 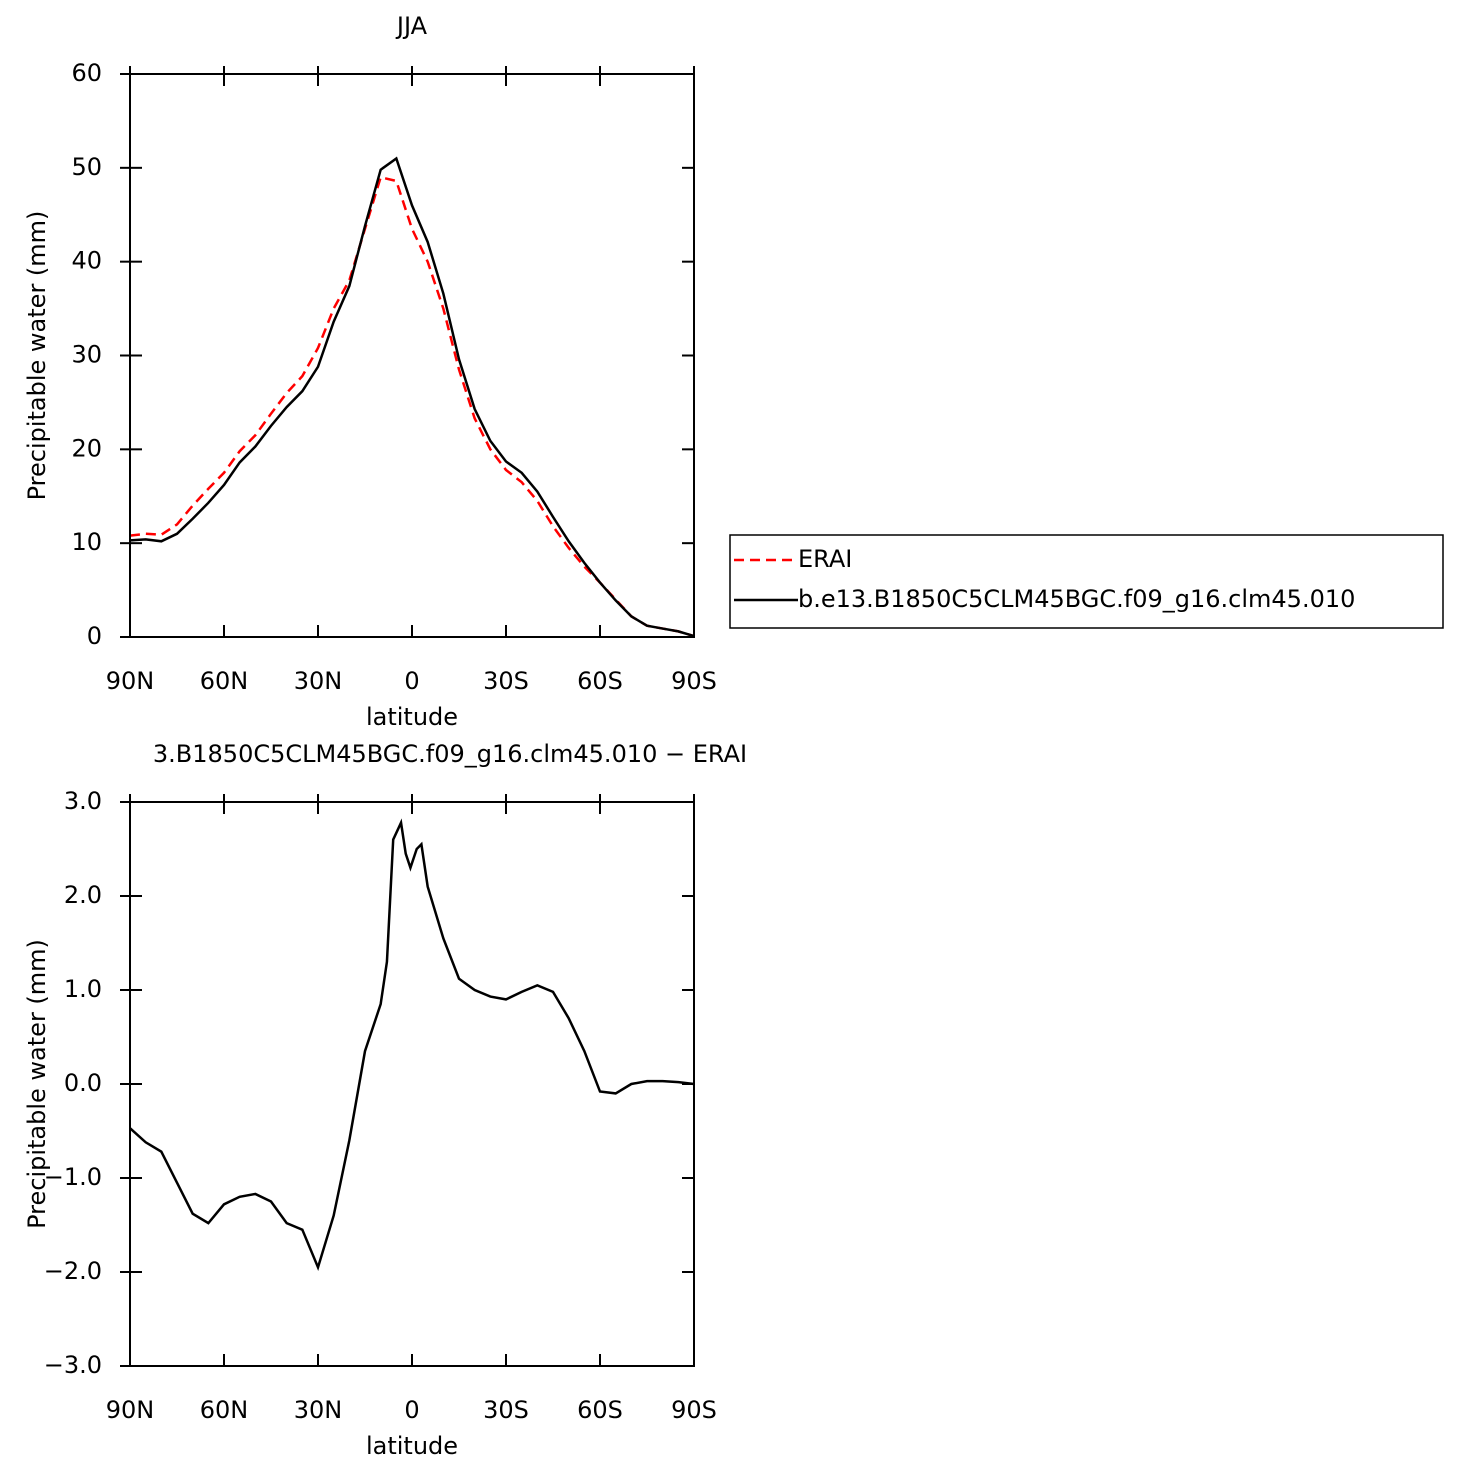 What do you see at coordinates (73, 1271) in the screenshot?
I see `y-tick-label: −2.0` at bounding box center [73, 1271].